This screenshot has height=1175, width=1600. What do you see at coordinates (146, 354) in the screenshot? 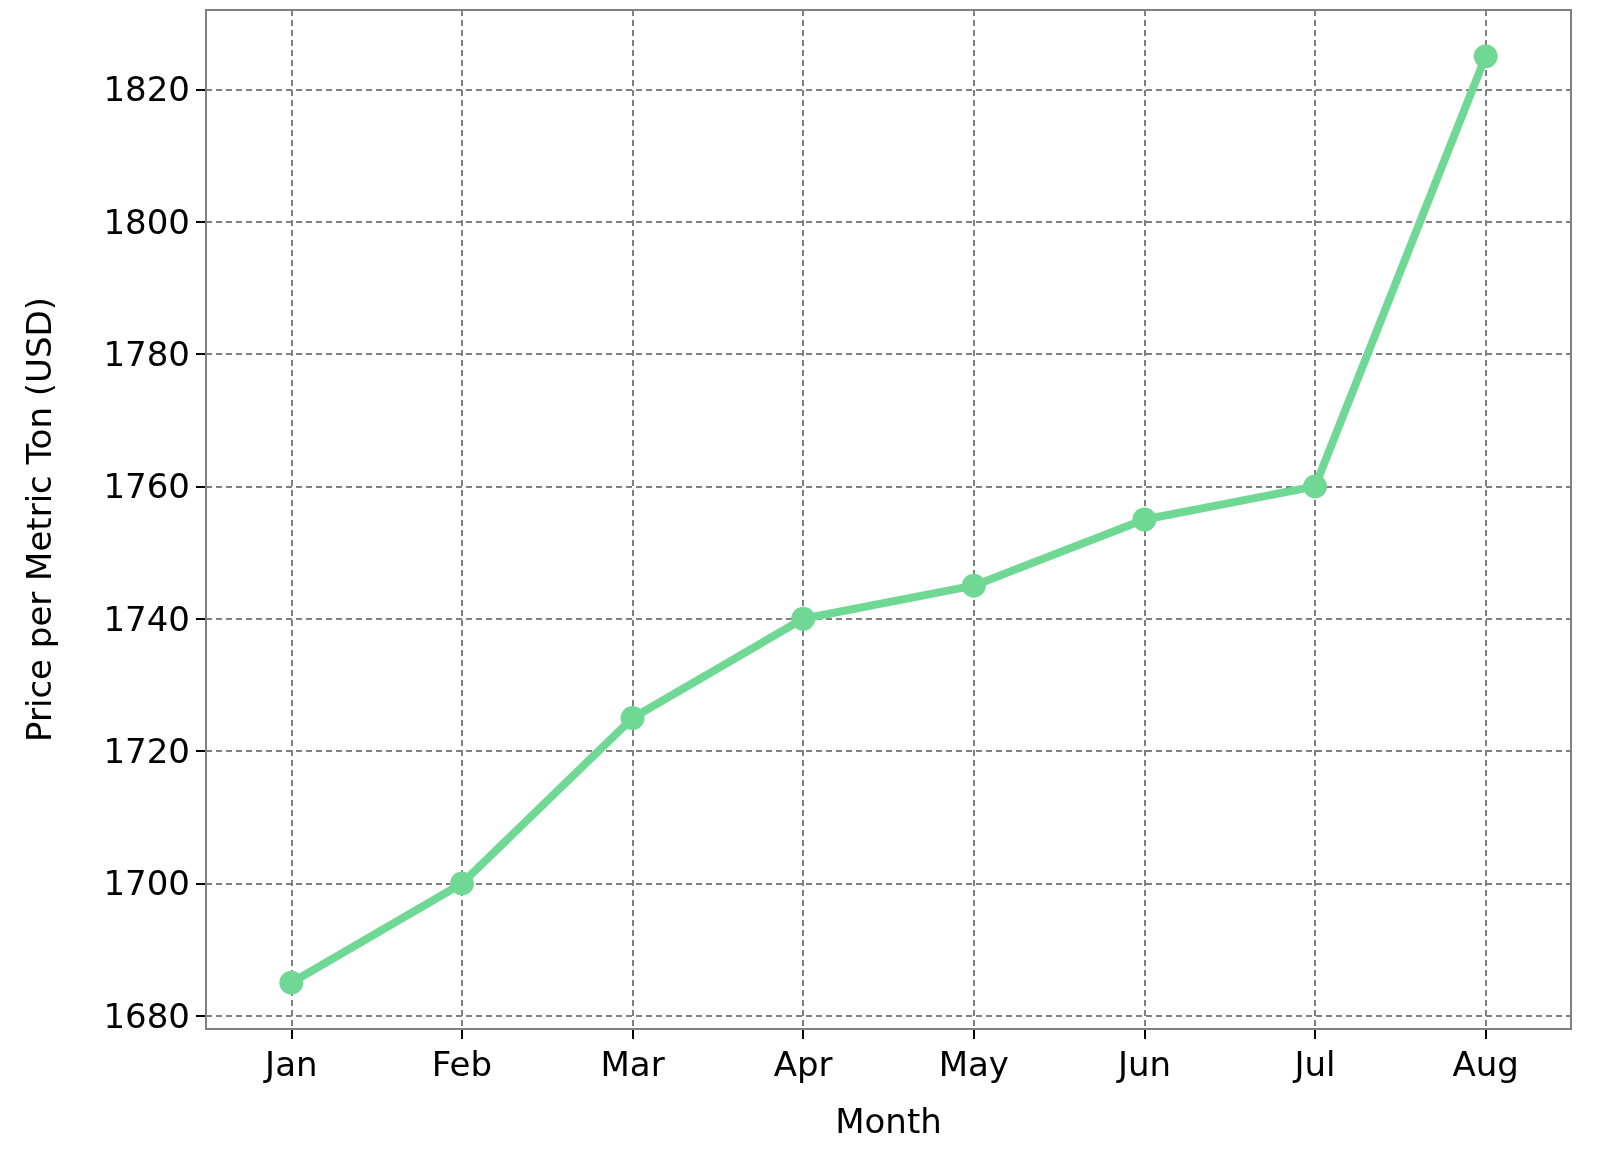
I see `y-tick-label: 1780` at bounding box center [146, 354].